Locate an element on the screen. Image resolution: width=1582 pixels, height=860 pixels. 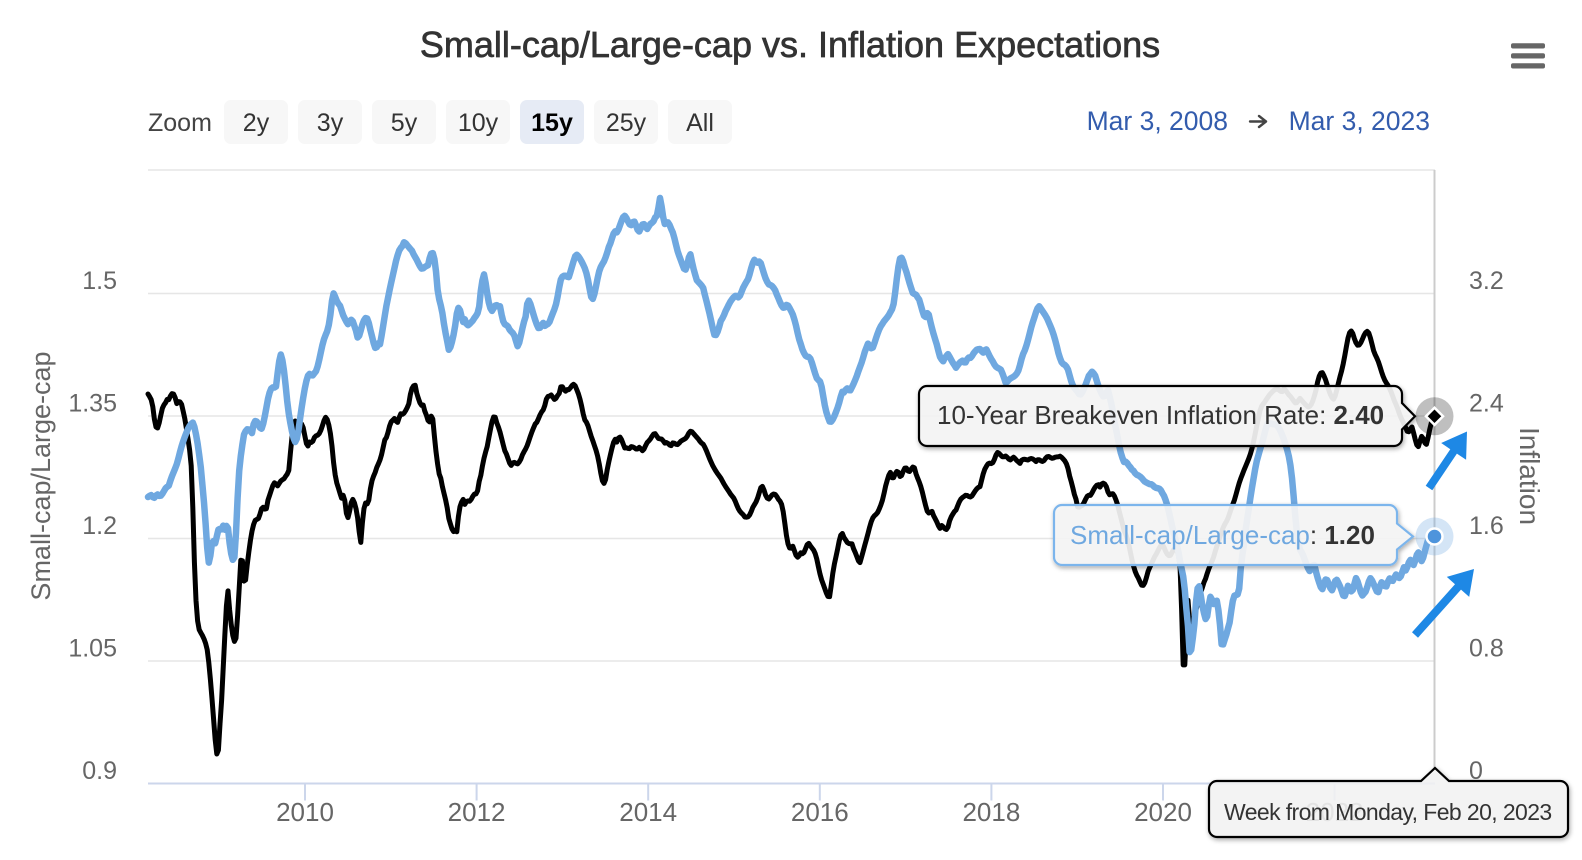
svg-text: 25y is located at coordinates (626, 123).